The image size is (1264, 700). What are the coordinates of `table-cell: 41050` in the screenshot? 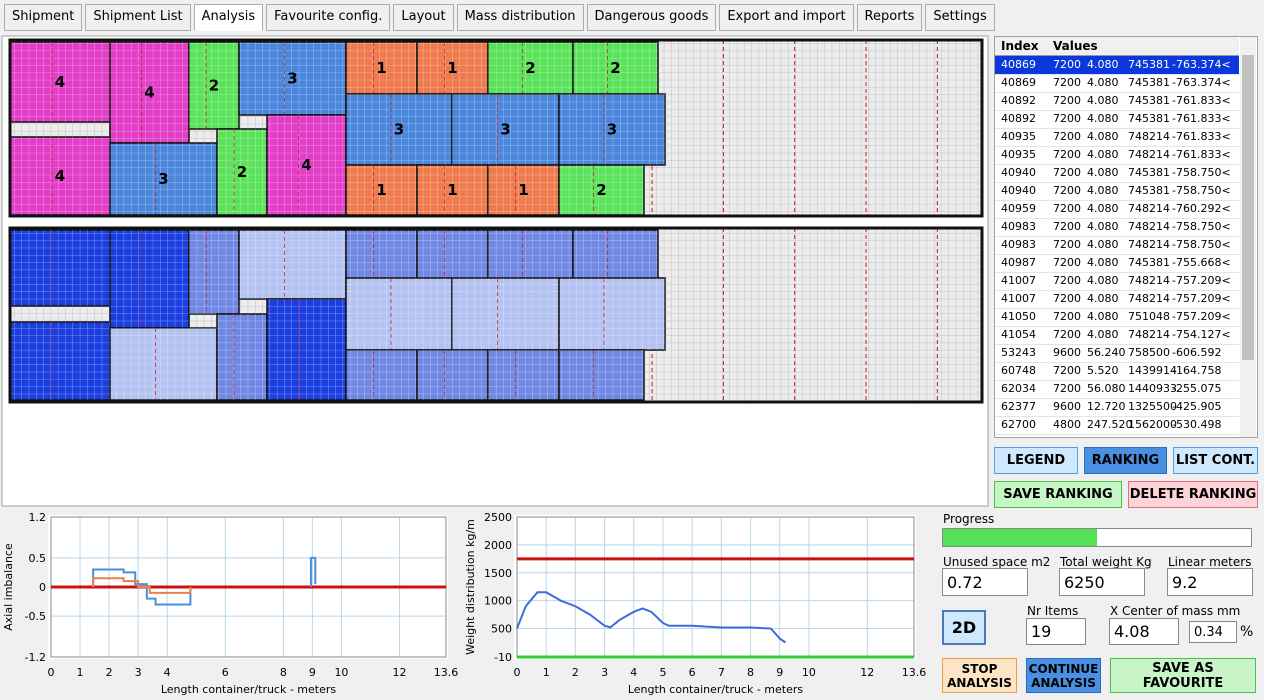 It's located at (1018, 316).